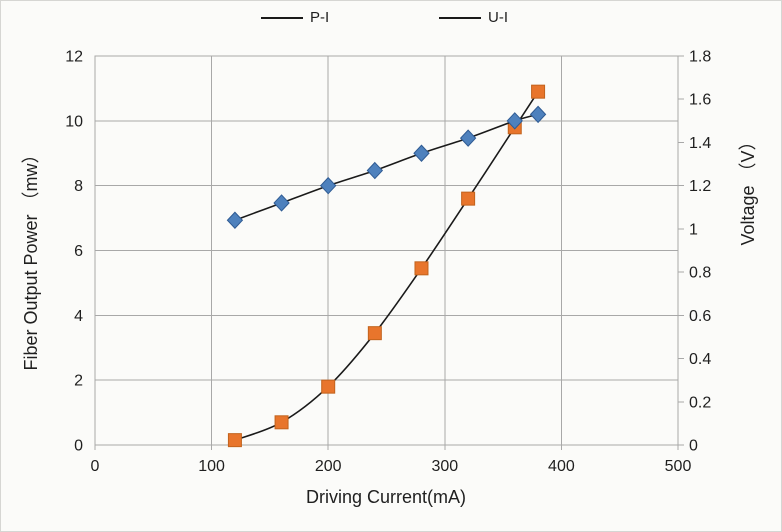  Describe the element at coordinates (95, 466) in the screenshot. I see `x-tick-label: 0` at that location.